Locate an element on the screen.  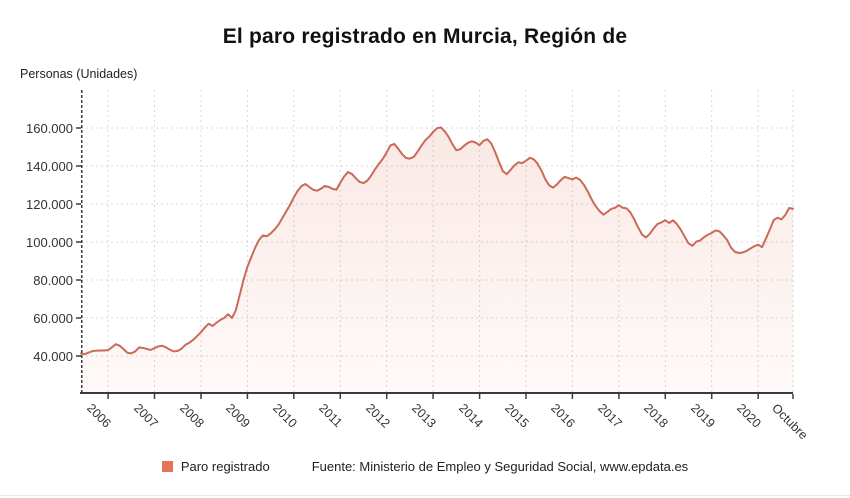
x-axis-tick-label: 2009 is located at coordinates (238, 416).